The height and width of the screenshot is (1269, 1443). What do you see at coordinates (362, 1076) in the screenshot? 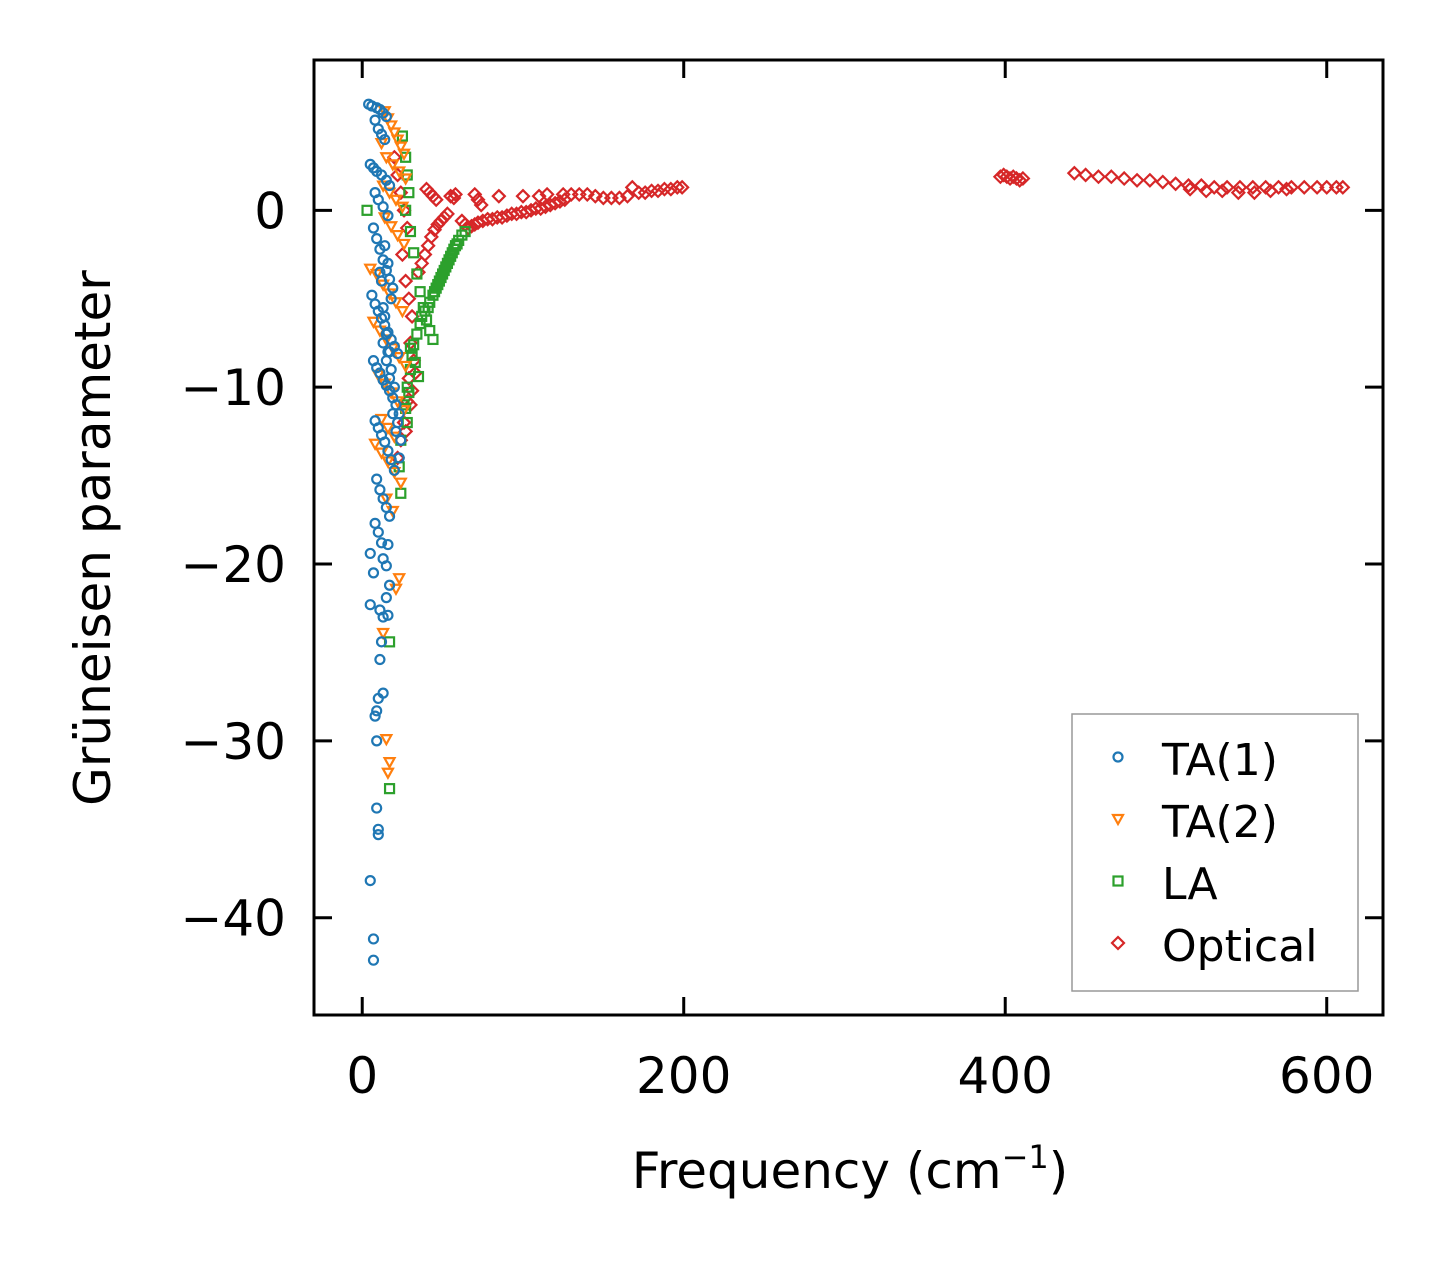
I see `x-tick-label-0: 0` at bounding box center [362, 1076].